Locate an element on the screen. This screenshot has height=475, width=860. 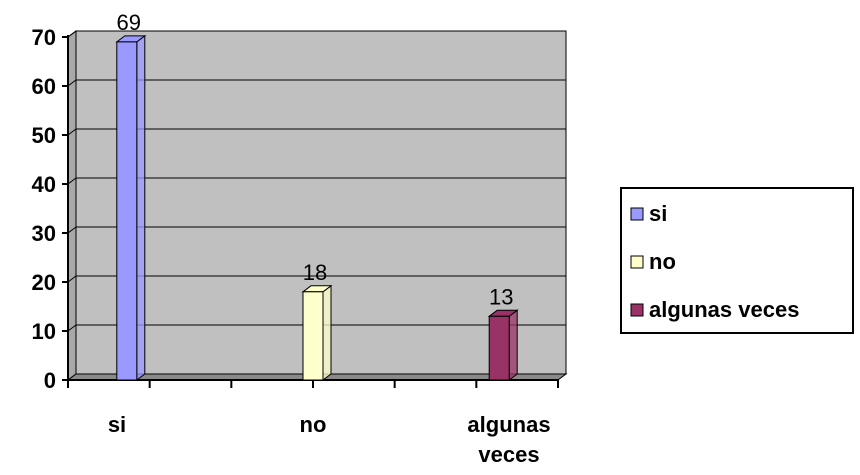
legend-box is located at coordinates (737, 260).